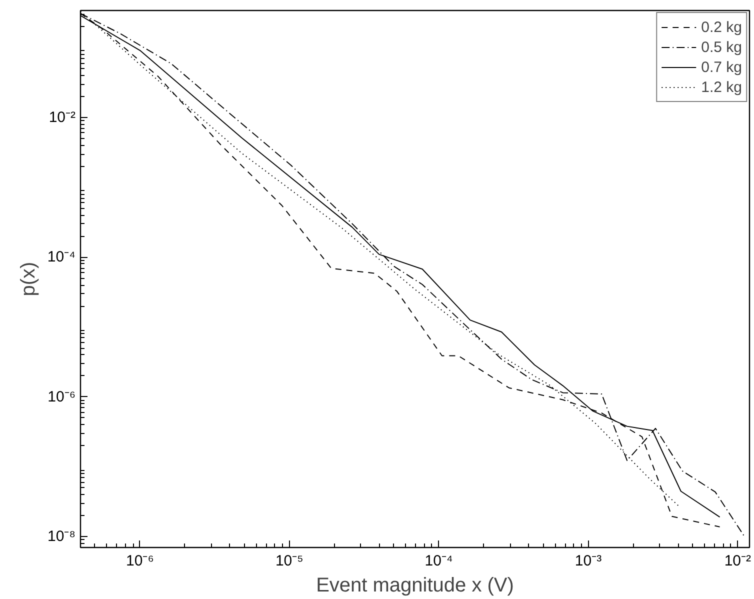 The height and width of the screenshot is (599, 754). Describe the element at coordinates (438, 561) in the screenshot. I see `x-tick-label: 10⁻⁴` at that location.